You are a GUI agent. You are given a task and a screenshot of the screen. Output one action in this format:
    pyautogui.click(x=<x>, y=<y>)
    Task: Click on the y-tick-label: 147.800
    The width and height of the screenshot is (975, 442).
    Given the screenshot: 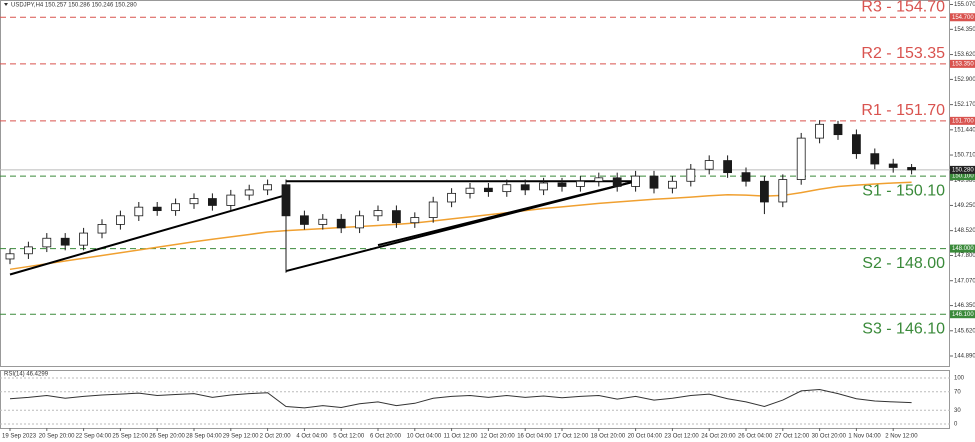 What is the action you would take?
    pyautogui.click(x=964, y=256)
    